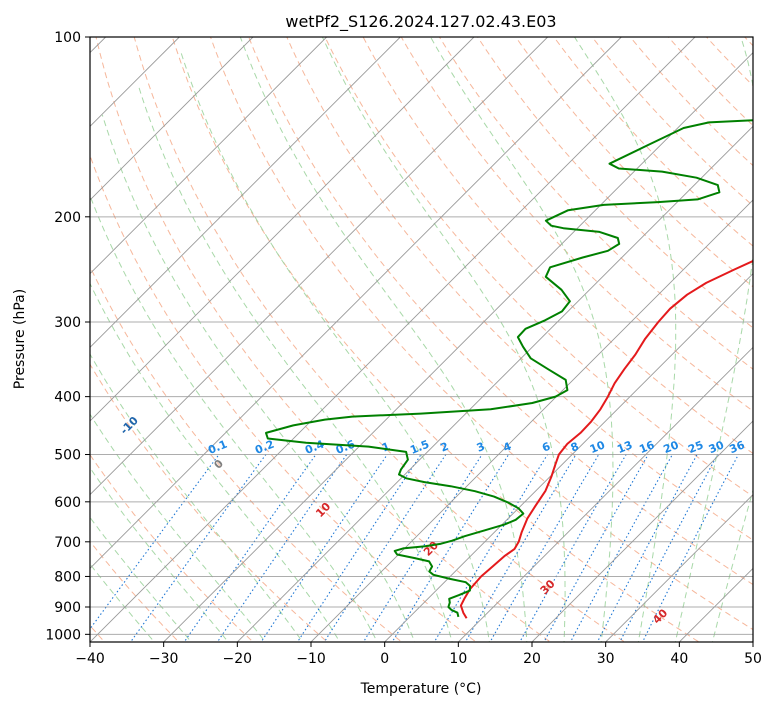 The height and width of the screenshot is (708, 775). Describe the element at coordinates (67, 398) in the screenshot. I see `y-tick-label: 400` at that location.